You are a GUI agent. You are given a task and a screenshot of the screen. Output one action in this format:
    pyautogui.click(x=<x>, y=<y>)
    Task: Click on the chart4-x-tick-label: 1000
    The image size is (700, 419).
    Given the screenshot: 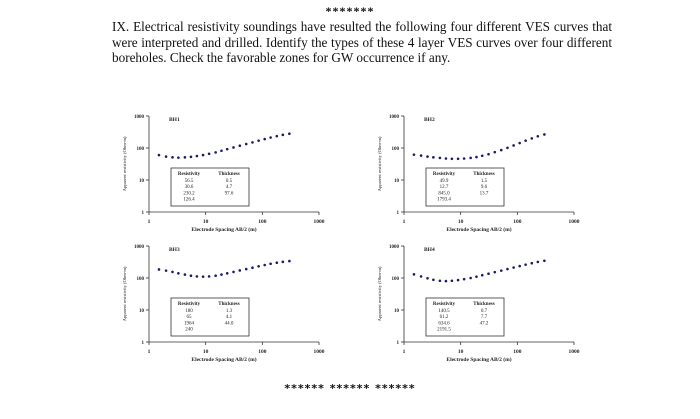 What is the action you would take?
    pyautogui.click(x=574, y=352)
    